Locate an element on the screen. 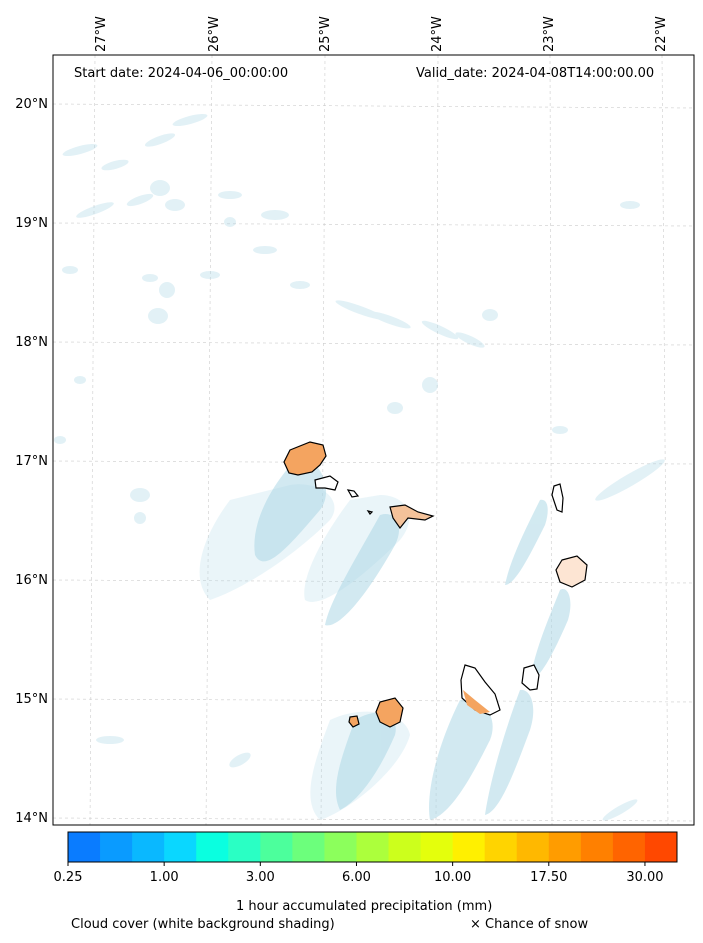 The width and height of the screenshot is (703, 943). meridian-25w is located at coordinates (323, 440).